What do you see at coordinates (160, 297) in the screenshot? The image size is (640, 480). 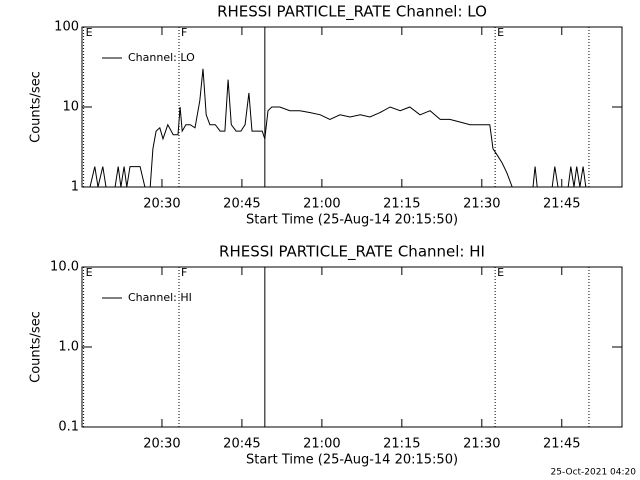 I see `legend-label: Channel: HI` at bounding box center [160, 297].